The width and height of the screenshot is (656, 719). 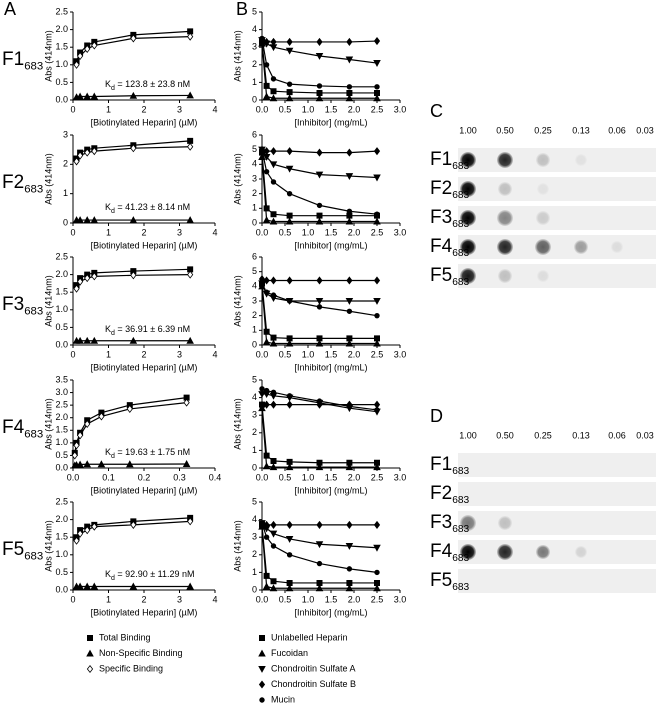 What do you see at coordinates (254, 415) in the screenshot?
I see `y-tick-label: 3` at bounding box center [254, 415].